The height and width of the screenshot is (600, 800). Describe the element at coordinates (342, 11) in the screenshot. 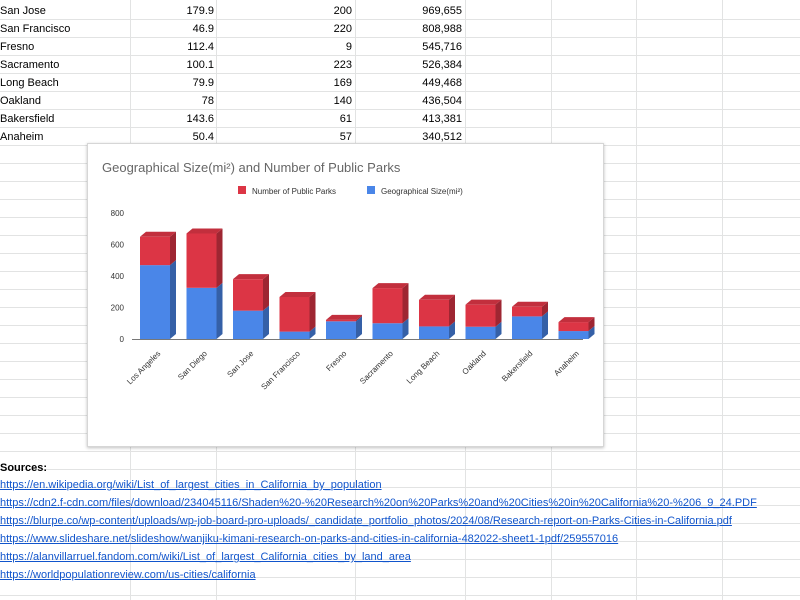

I see `cell-parks: 200` at that location.